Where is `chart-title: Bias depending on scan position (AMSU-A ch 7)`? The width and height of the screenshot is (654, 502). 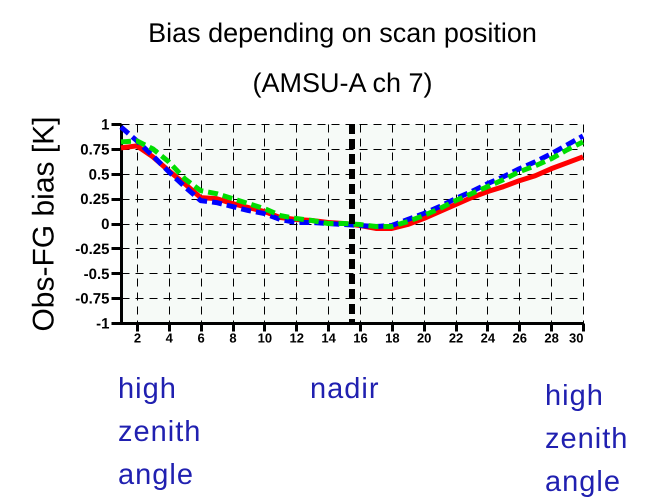 chart-title: Bias depending on scan position (AMSU-A ch 7) is located at coordinates (342, 58).